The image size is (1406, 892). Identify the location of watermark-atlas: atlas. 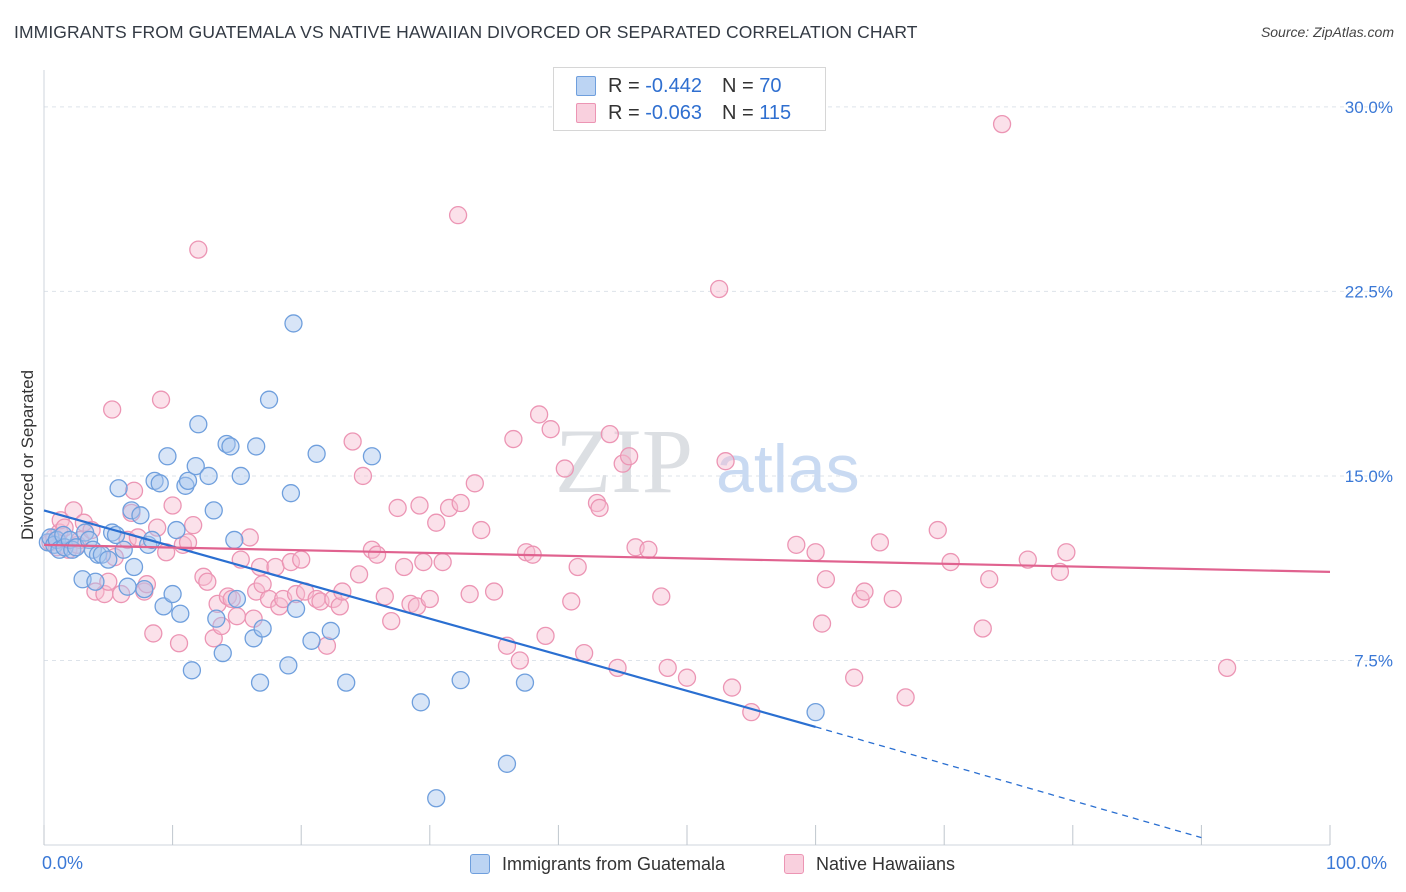
(788, 469).